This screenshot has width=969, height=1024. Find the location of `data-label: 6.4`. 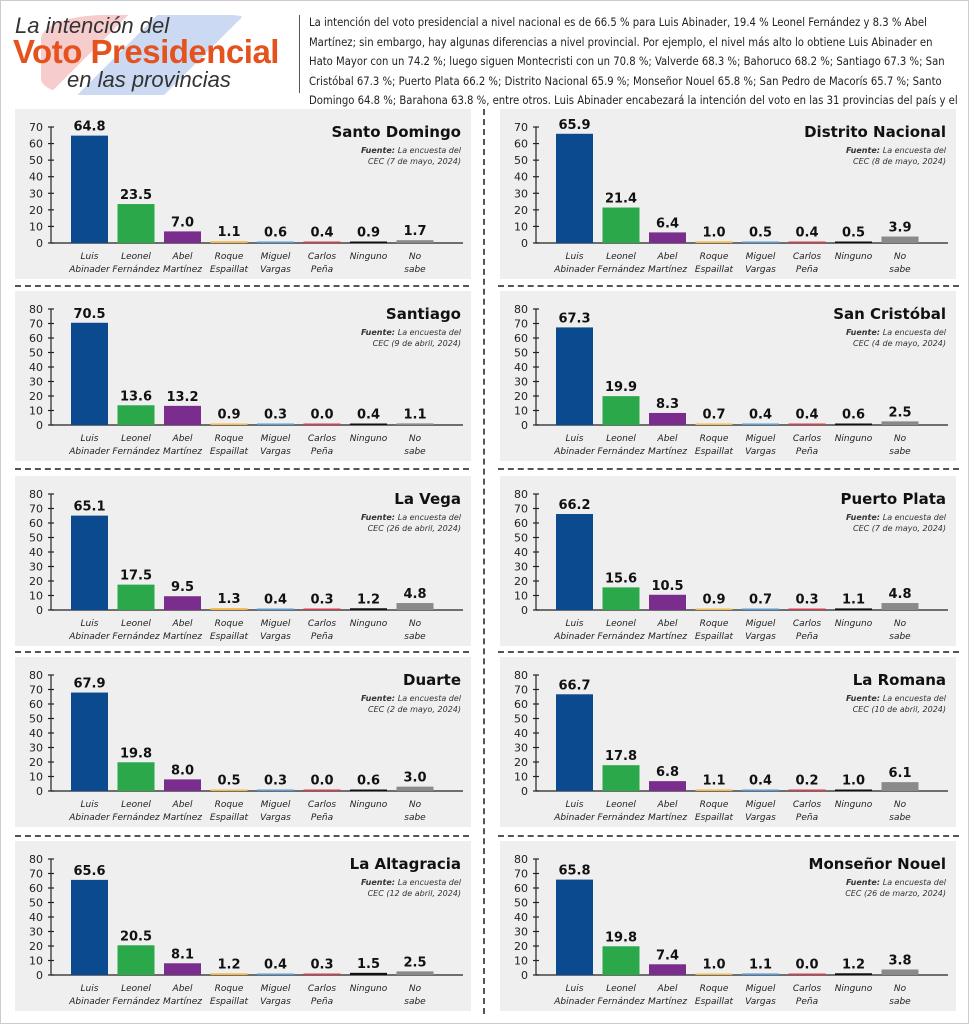

data-label: 6.4 is located at coordinates (667, 223).